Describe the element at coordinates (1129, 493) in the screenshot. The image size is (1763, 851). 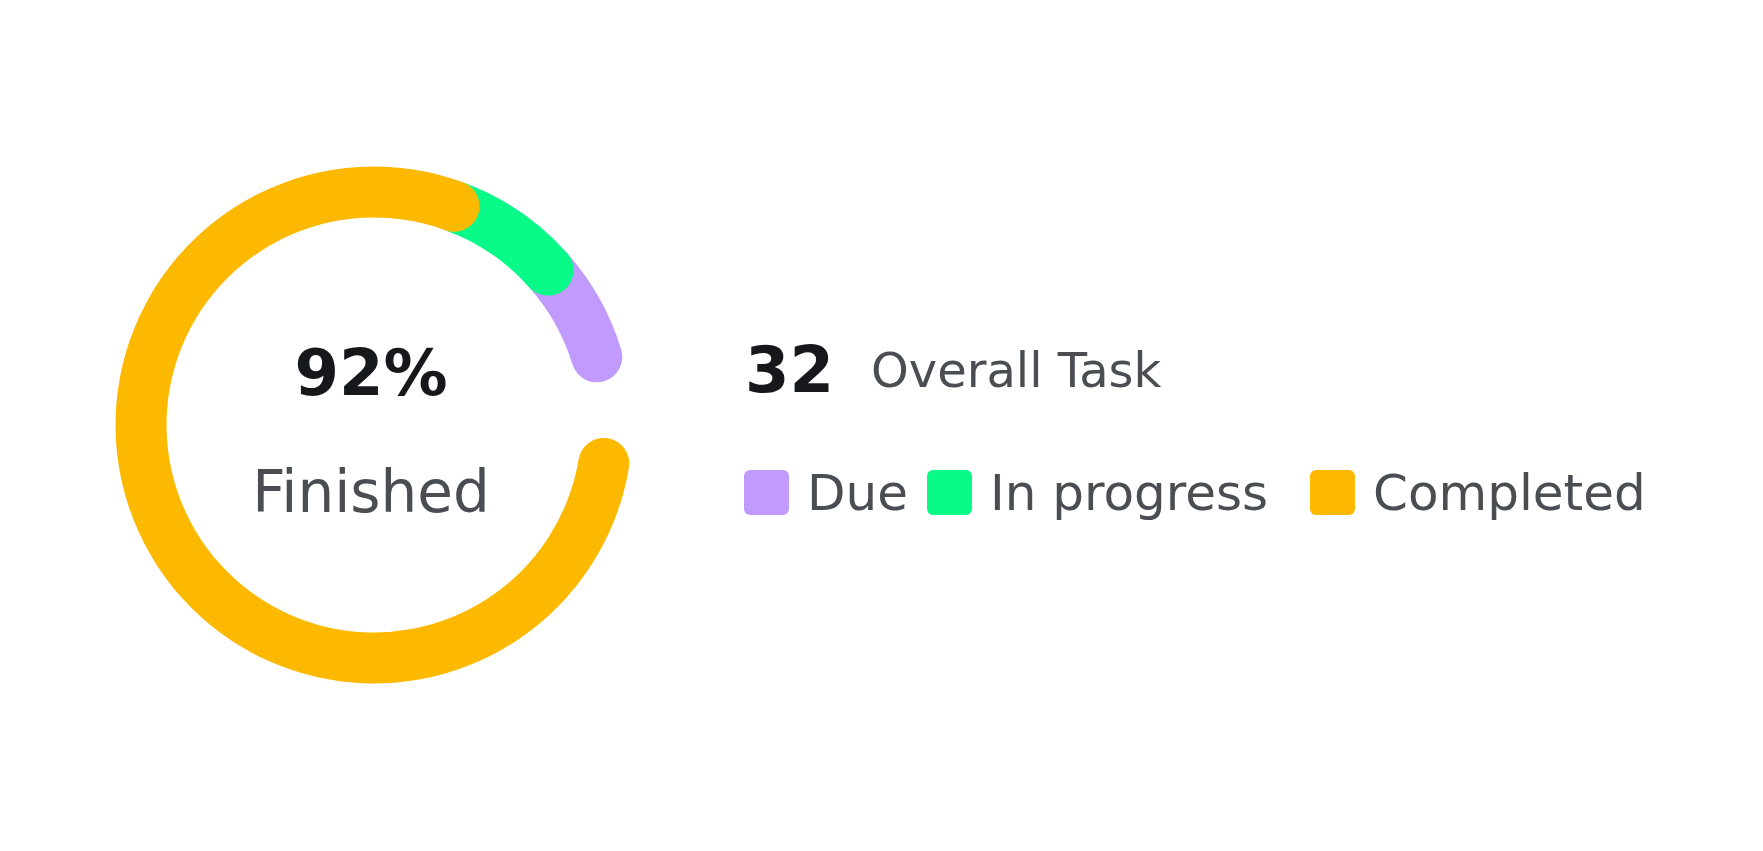
I see `legend-label: In progress` at that location.